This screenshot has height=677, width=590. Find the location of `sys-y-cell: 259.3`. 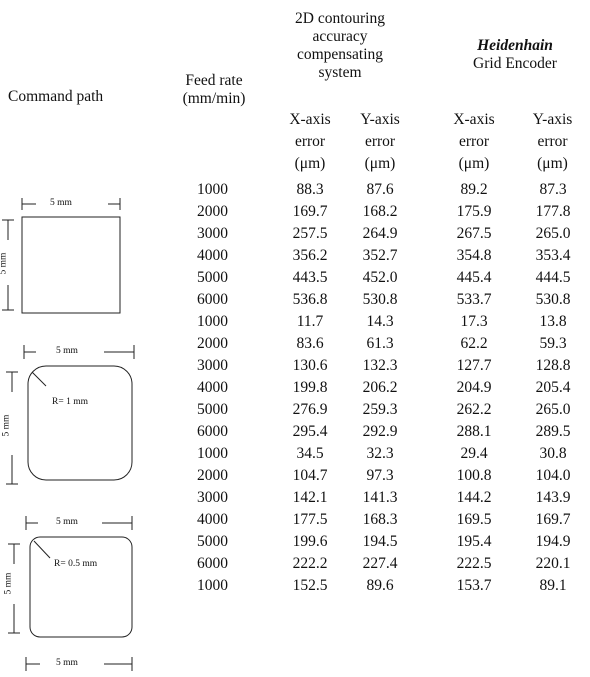

sys-y-cell: 259.3 is located at coordinates (380, 409).